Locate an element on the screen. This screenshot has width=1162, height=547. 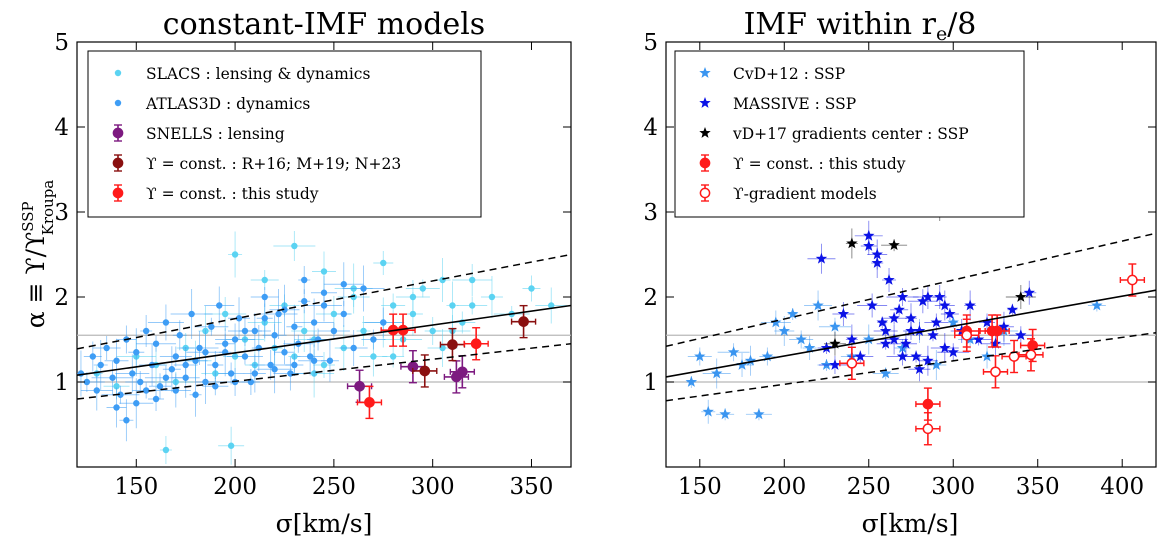
legend-label: CvD+12 : SSP is located at coordinates (789, 74).